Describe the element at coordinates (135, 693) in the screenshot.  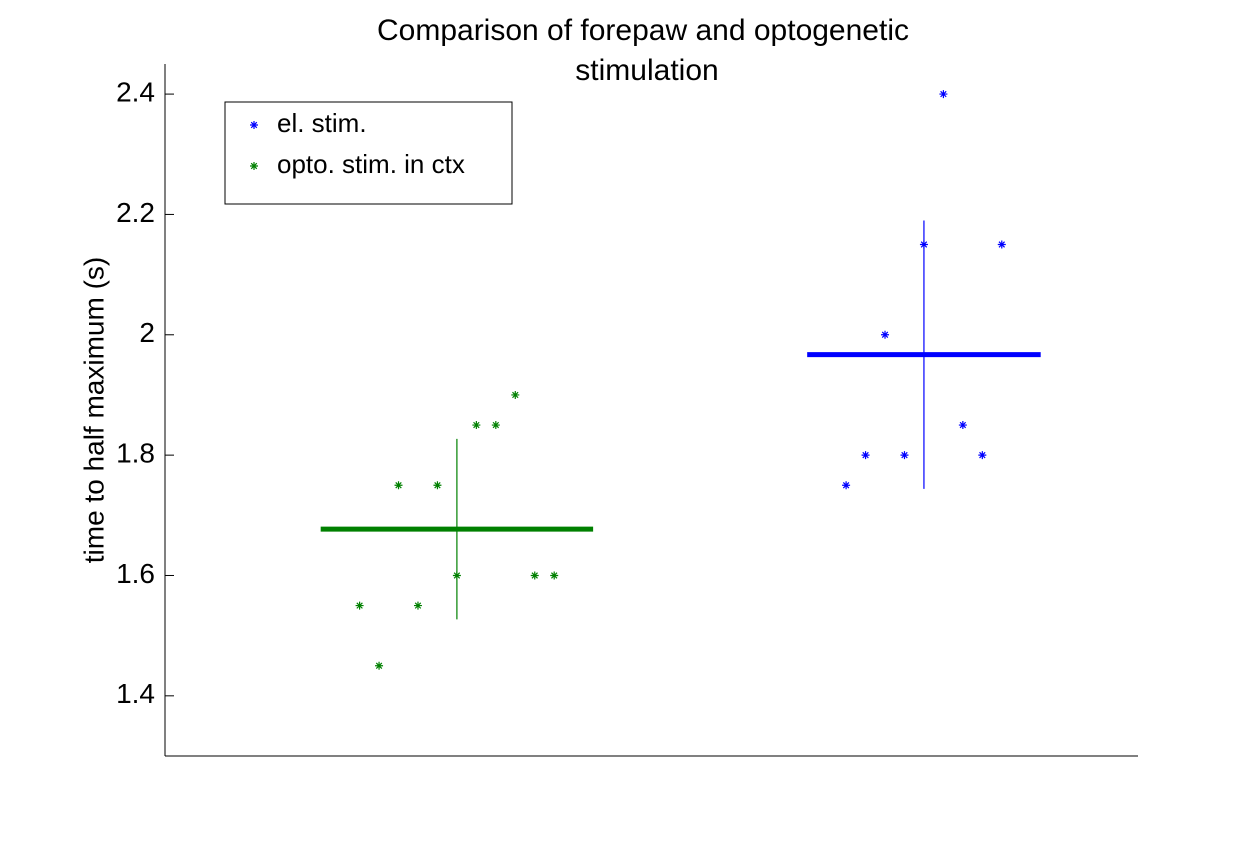
I see `y-tick-label: 1.4` at that location.